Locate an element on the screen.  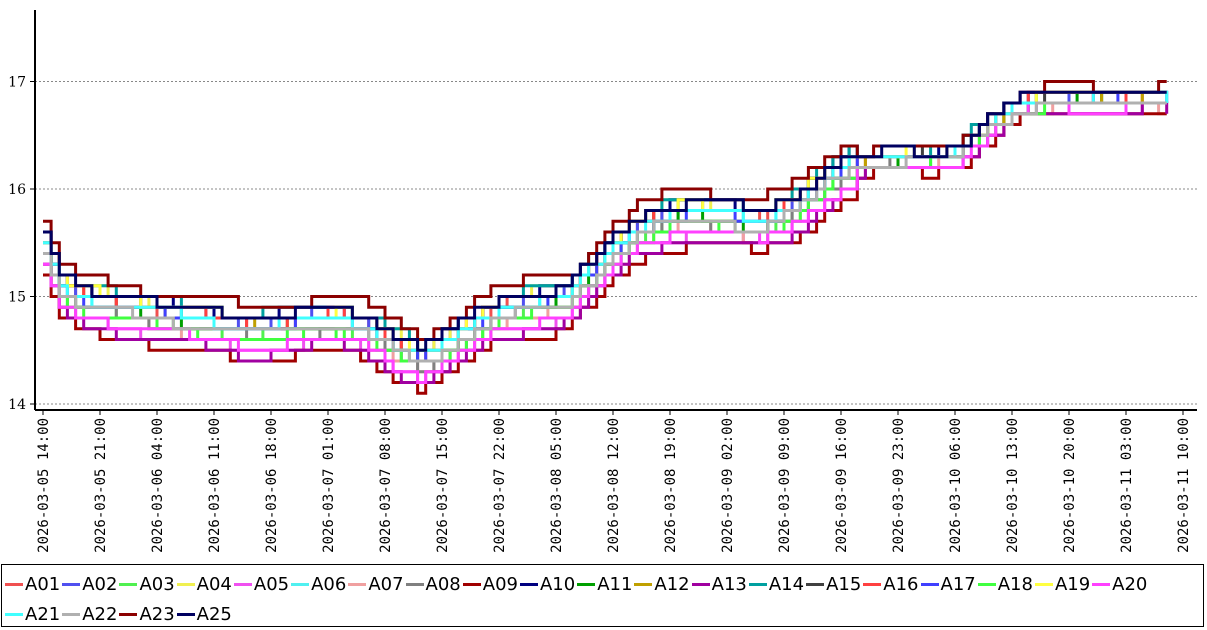
legend-item-A22: A22 is located at coordinates (89, 614).